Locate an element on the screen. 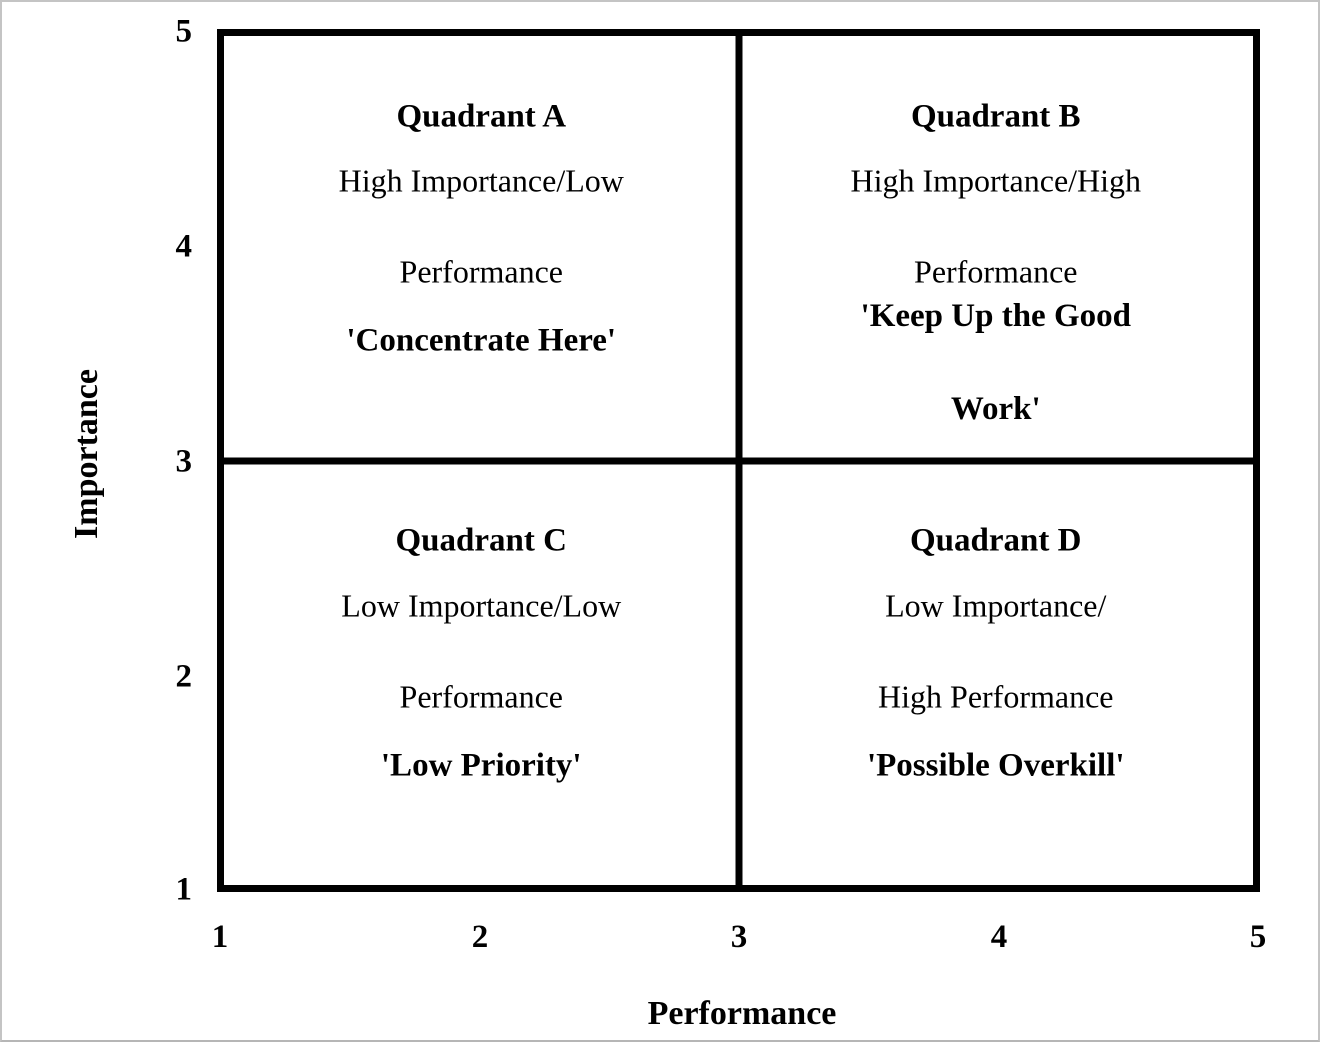 Image resolution: width=1320 pixels, height=1042 pixels. y-tick-4: 4 is located at coordinates (184, 246).